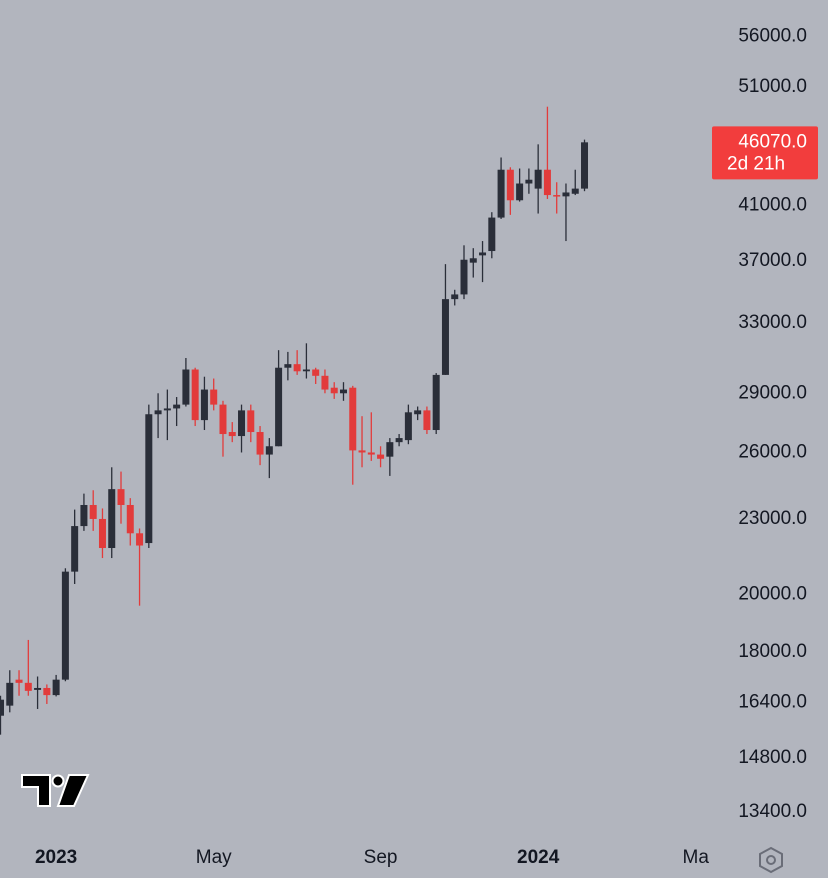  I want to click on y-tick-label: 51000.0, so click(772, 86).